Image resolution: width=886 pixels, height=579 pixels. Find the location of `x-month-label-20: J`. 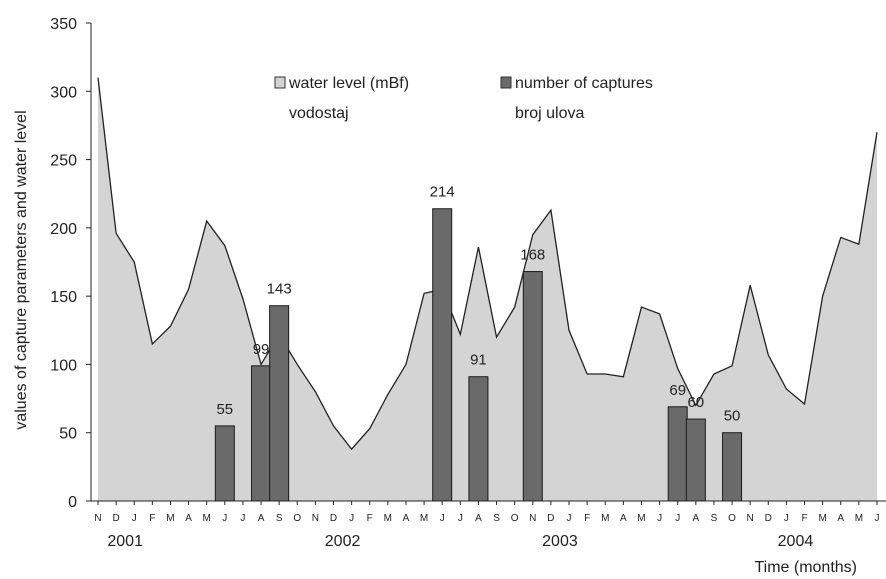

x-month-label-20: J is located at coordinates (460, 518).